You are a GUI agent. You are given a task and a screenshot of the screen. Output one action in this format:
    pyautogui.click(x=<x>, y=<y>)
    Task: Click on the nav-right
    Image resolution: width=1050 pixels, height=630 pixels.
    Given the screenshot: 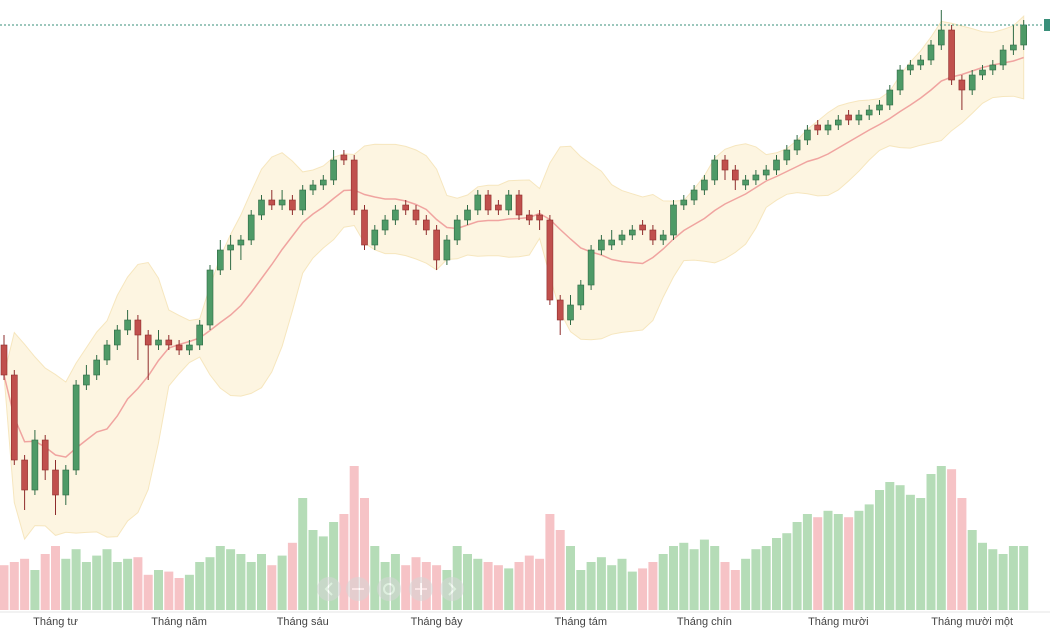 What is the action you would take?
    pyautogui.click(x=452, y=589)
    